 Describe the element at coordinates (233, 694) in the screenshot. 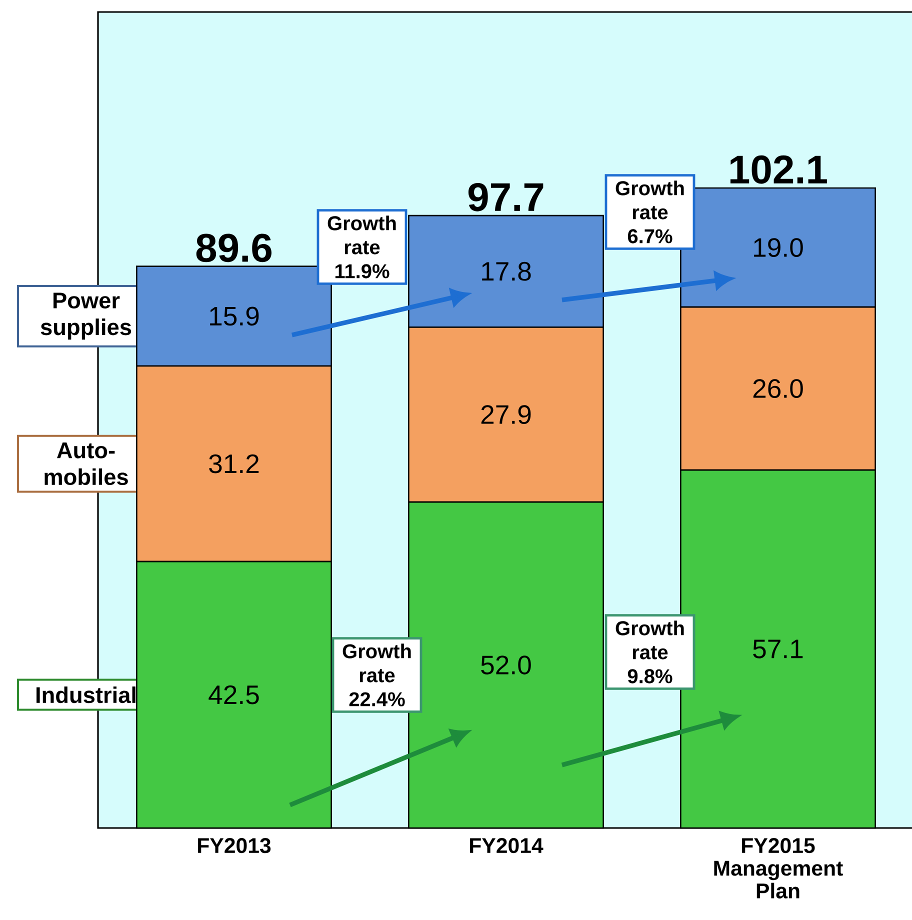

I see `data-label: 42.5` at that location.